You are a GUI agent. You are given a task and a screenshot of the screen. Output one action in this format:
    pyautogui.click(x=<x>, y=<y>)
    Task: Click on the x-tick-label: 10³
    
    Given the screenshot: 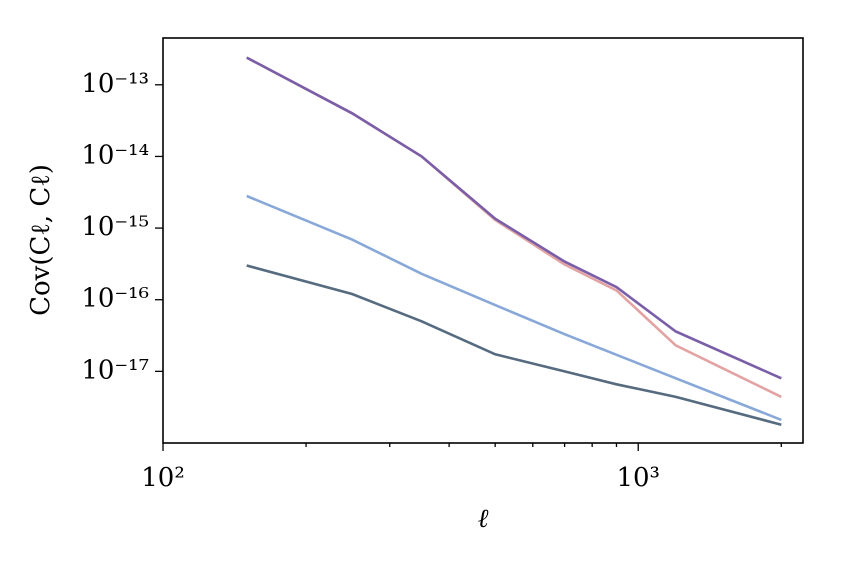 What is the action you would take?
    pyautogui.click(x=638, y=478)
    